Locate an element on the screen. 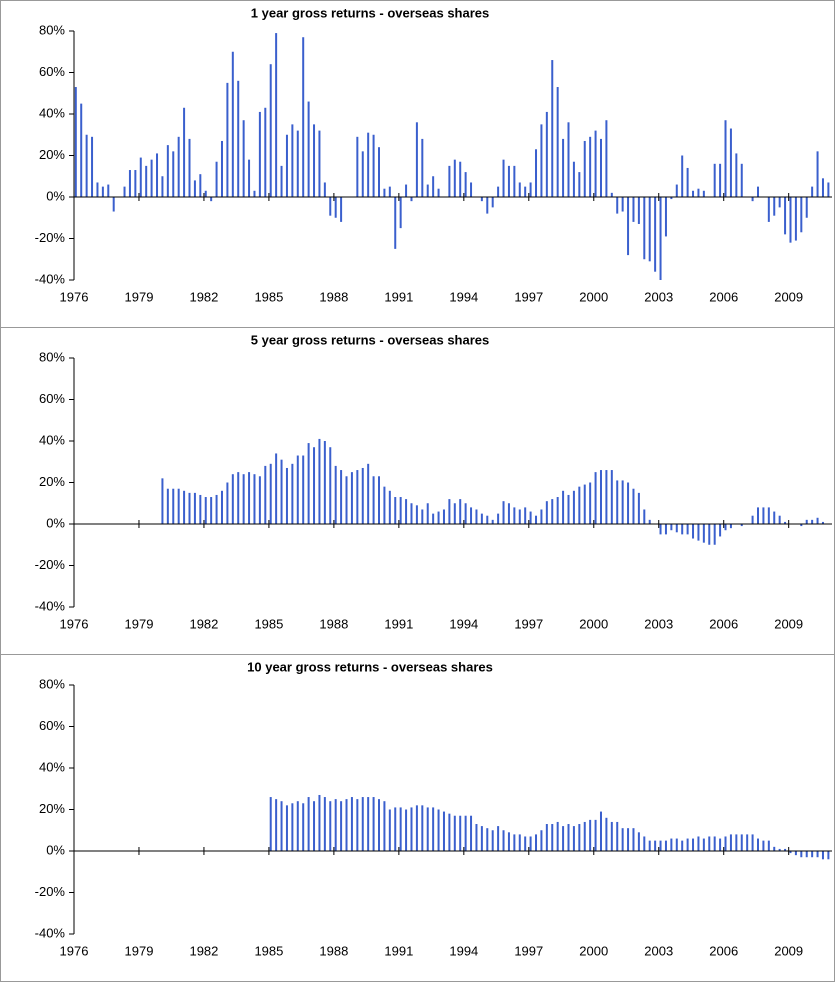  x-tick-label: 2003 is located at coordinates (658, 950).